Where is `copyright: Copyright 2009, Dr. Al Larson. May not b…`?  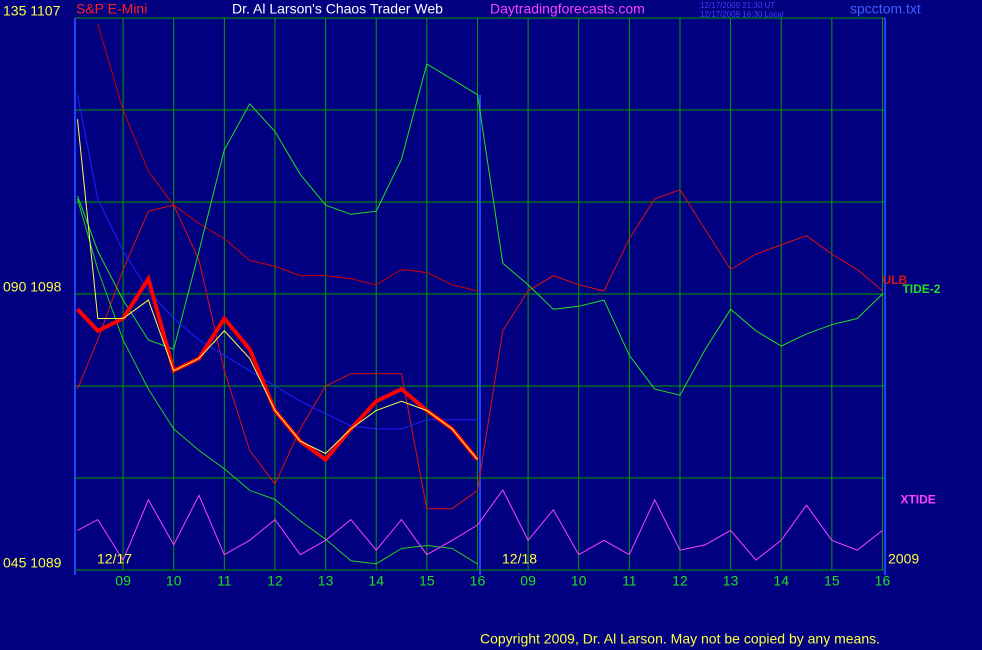 copyright: Copyright 2009, Dr. Al Larson. May not b… is located at coordinates (680, 639).